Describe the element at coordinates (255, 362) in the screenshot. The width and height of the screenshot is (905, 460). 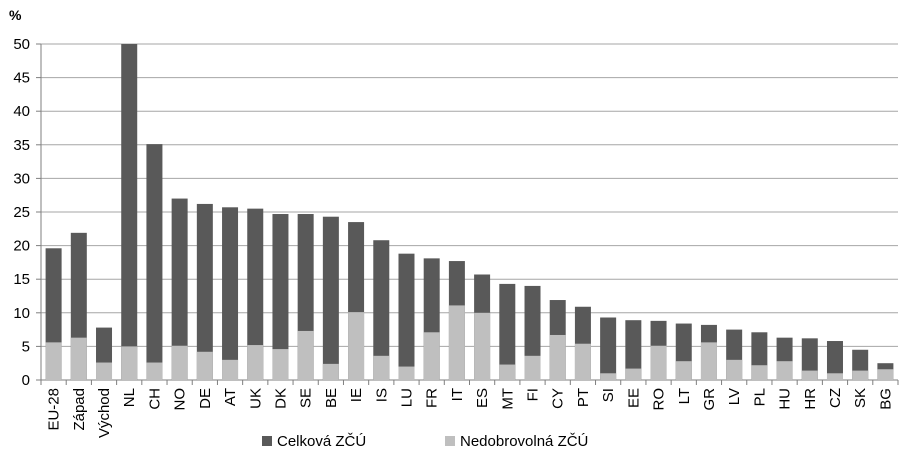
I see `bar-involuntary-uk` at that location.